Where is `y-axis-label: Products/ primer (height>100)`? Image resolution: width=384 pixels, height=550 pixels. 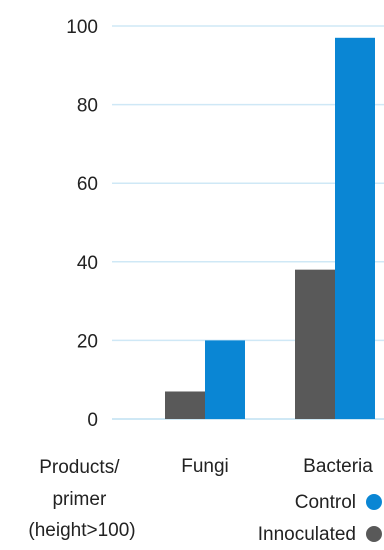 y-axis-label: Products/ primer (height>100) is located at coordinates (81, 499).